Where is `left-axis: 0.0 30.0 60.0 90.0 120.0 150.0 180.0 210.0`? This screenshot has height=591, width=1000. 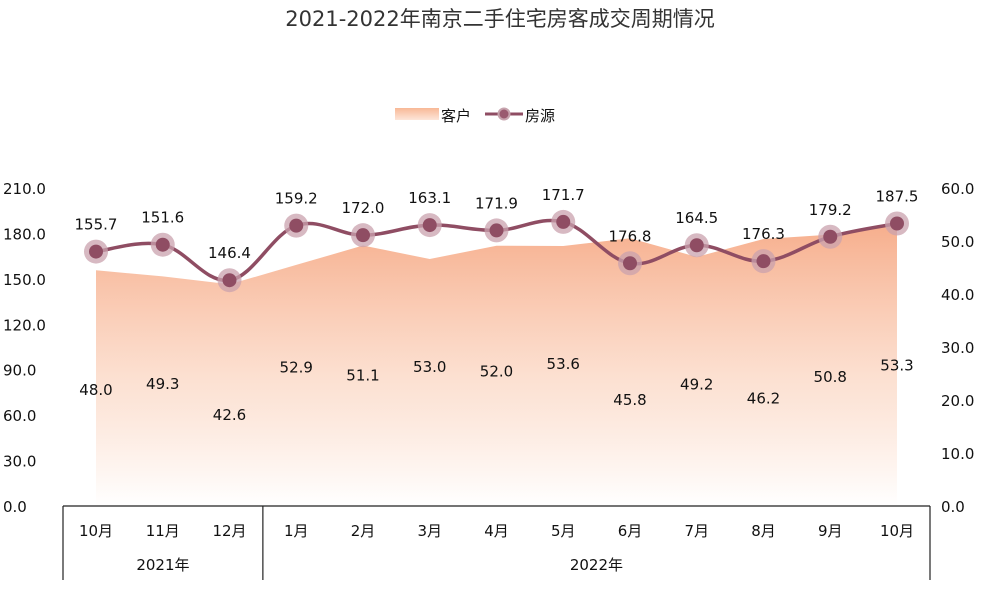 left-axis: 0.0 30.0 60.0 90.0 120.0 150.0 180.0 210.0 is located at coordinates (24, 348).